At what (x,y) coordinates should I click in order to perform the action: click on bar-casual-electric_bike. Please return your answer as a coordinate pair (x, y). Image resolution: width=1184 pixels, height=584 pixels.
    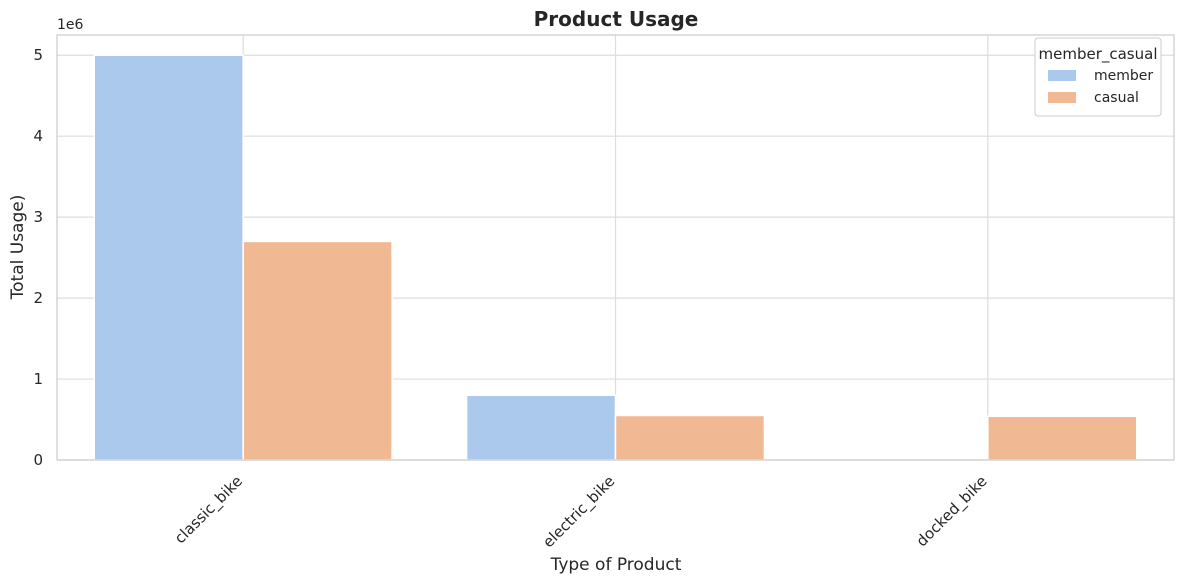
    Looking at the image, I should click on (690, 437).